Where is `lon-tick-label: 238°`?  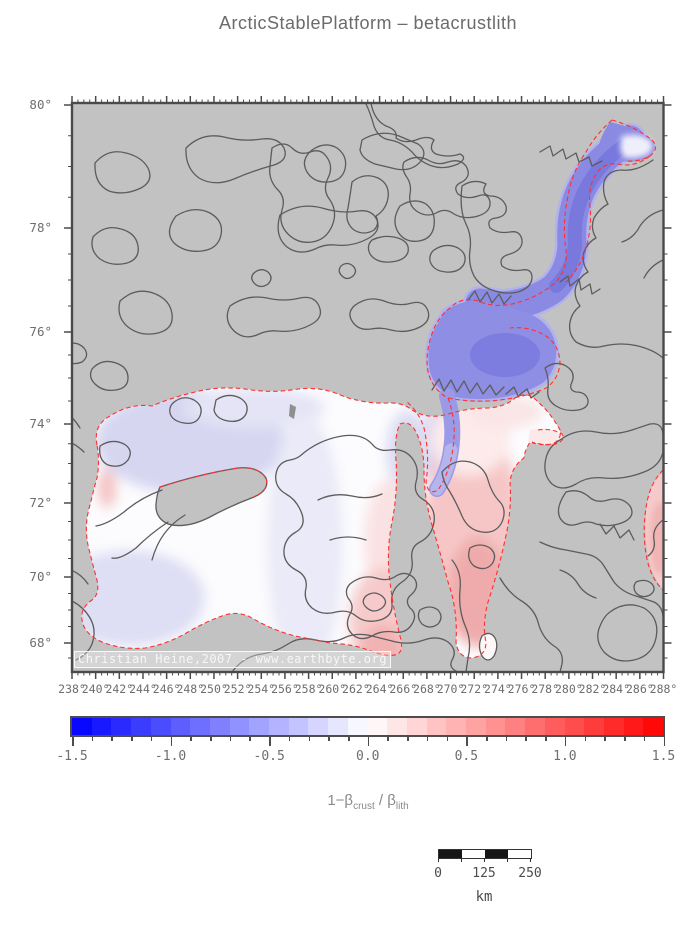
lon-tick-label: 238° is located at coordinates (72, 689).